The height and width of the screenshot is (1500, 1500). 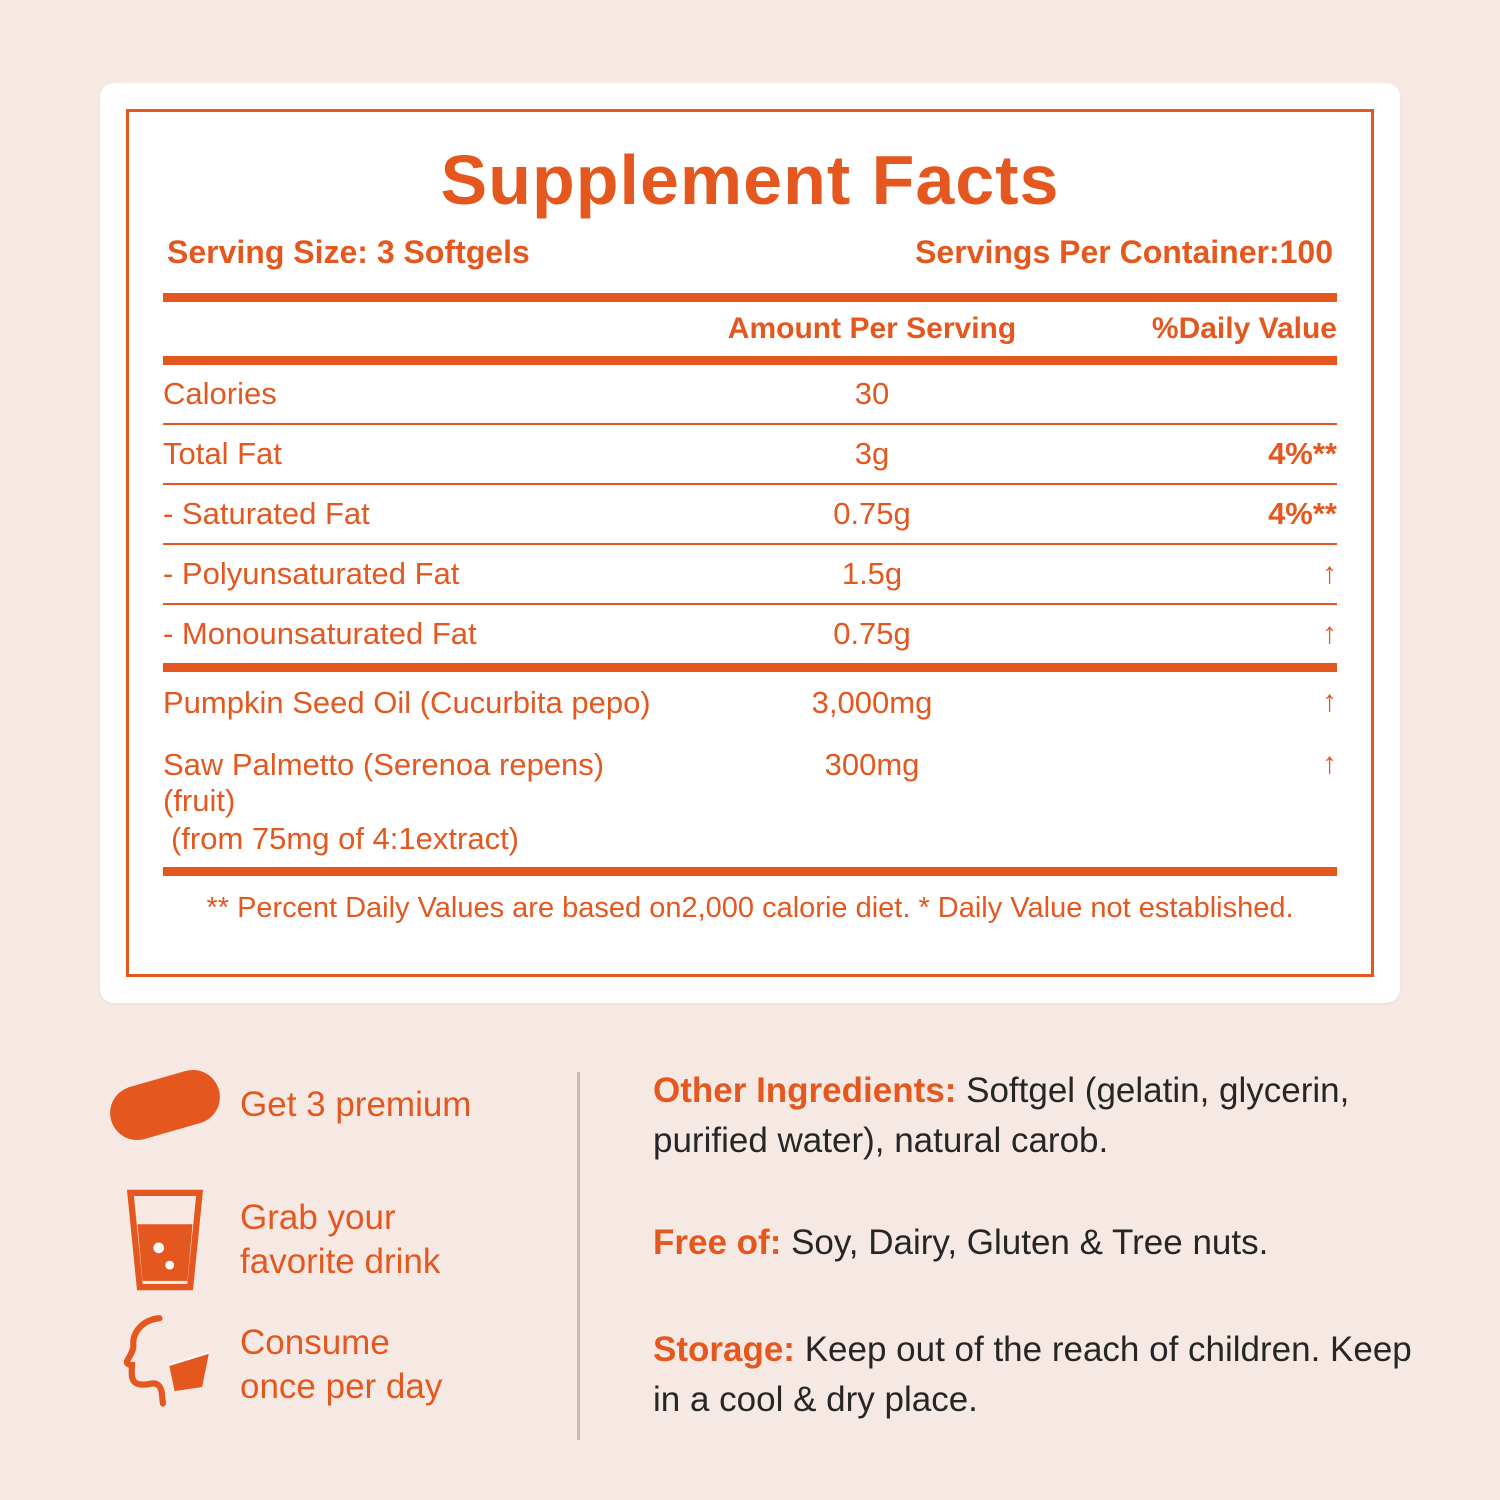 What do you see at coordinates (222, 453) in the screenshot?
I see `row-label: Total Fat` at bounding box center [222, 453].